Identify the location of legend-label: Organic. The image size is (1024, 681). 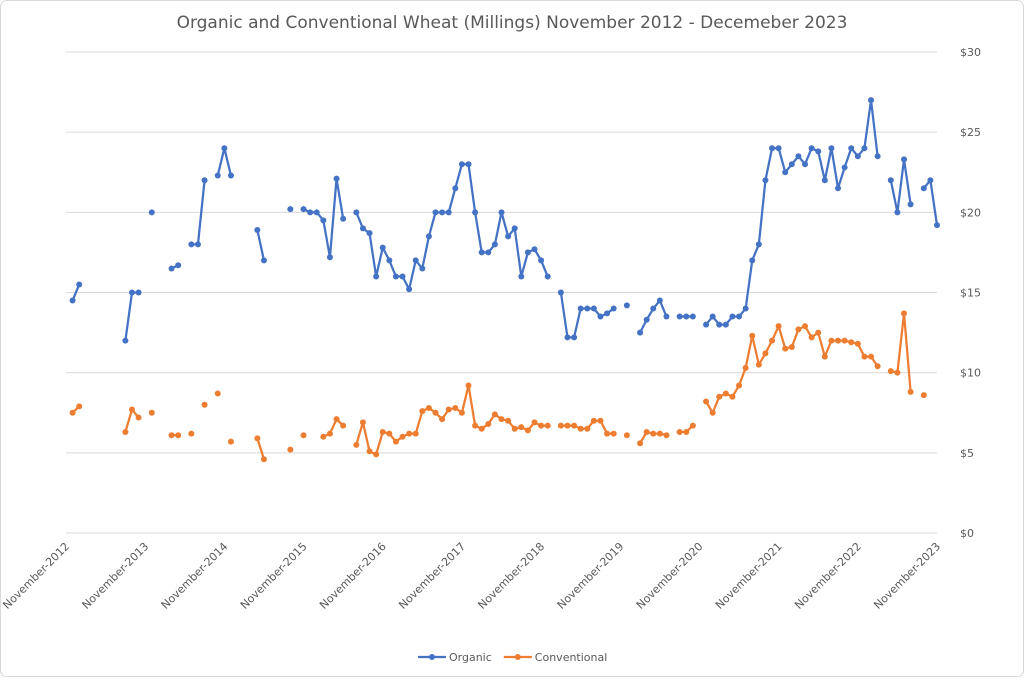
(470, 657).